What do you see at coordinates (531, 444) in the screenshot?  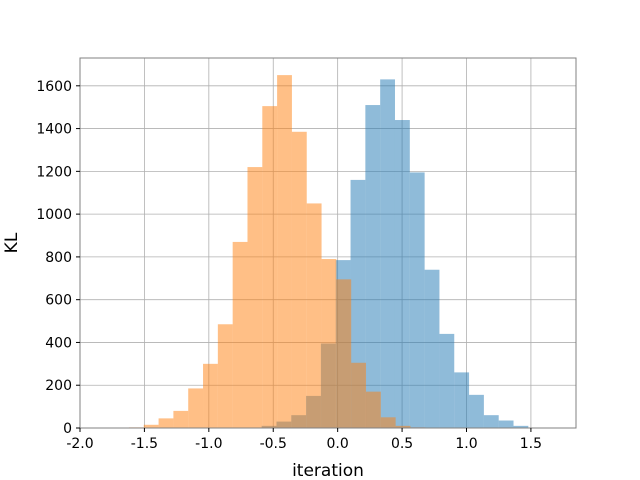 I see `x-tick-label: 1.5` at bounding box center [531, 444].